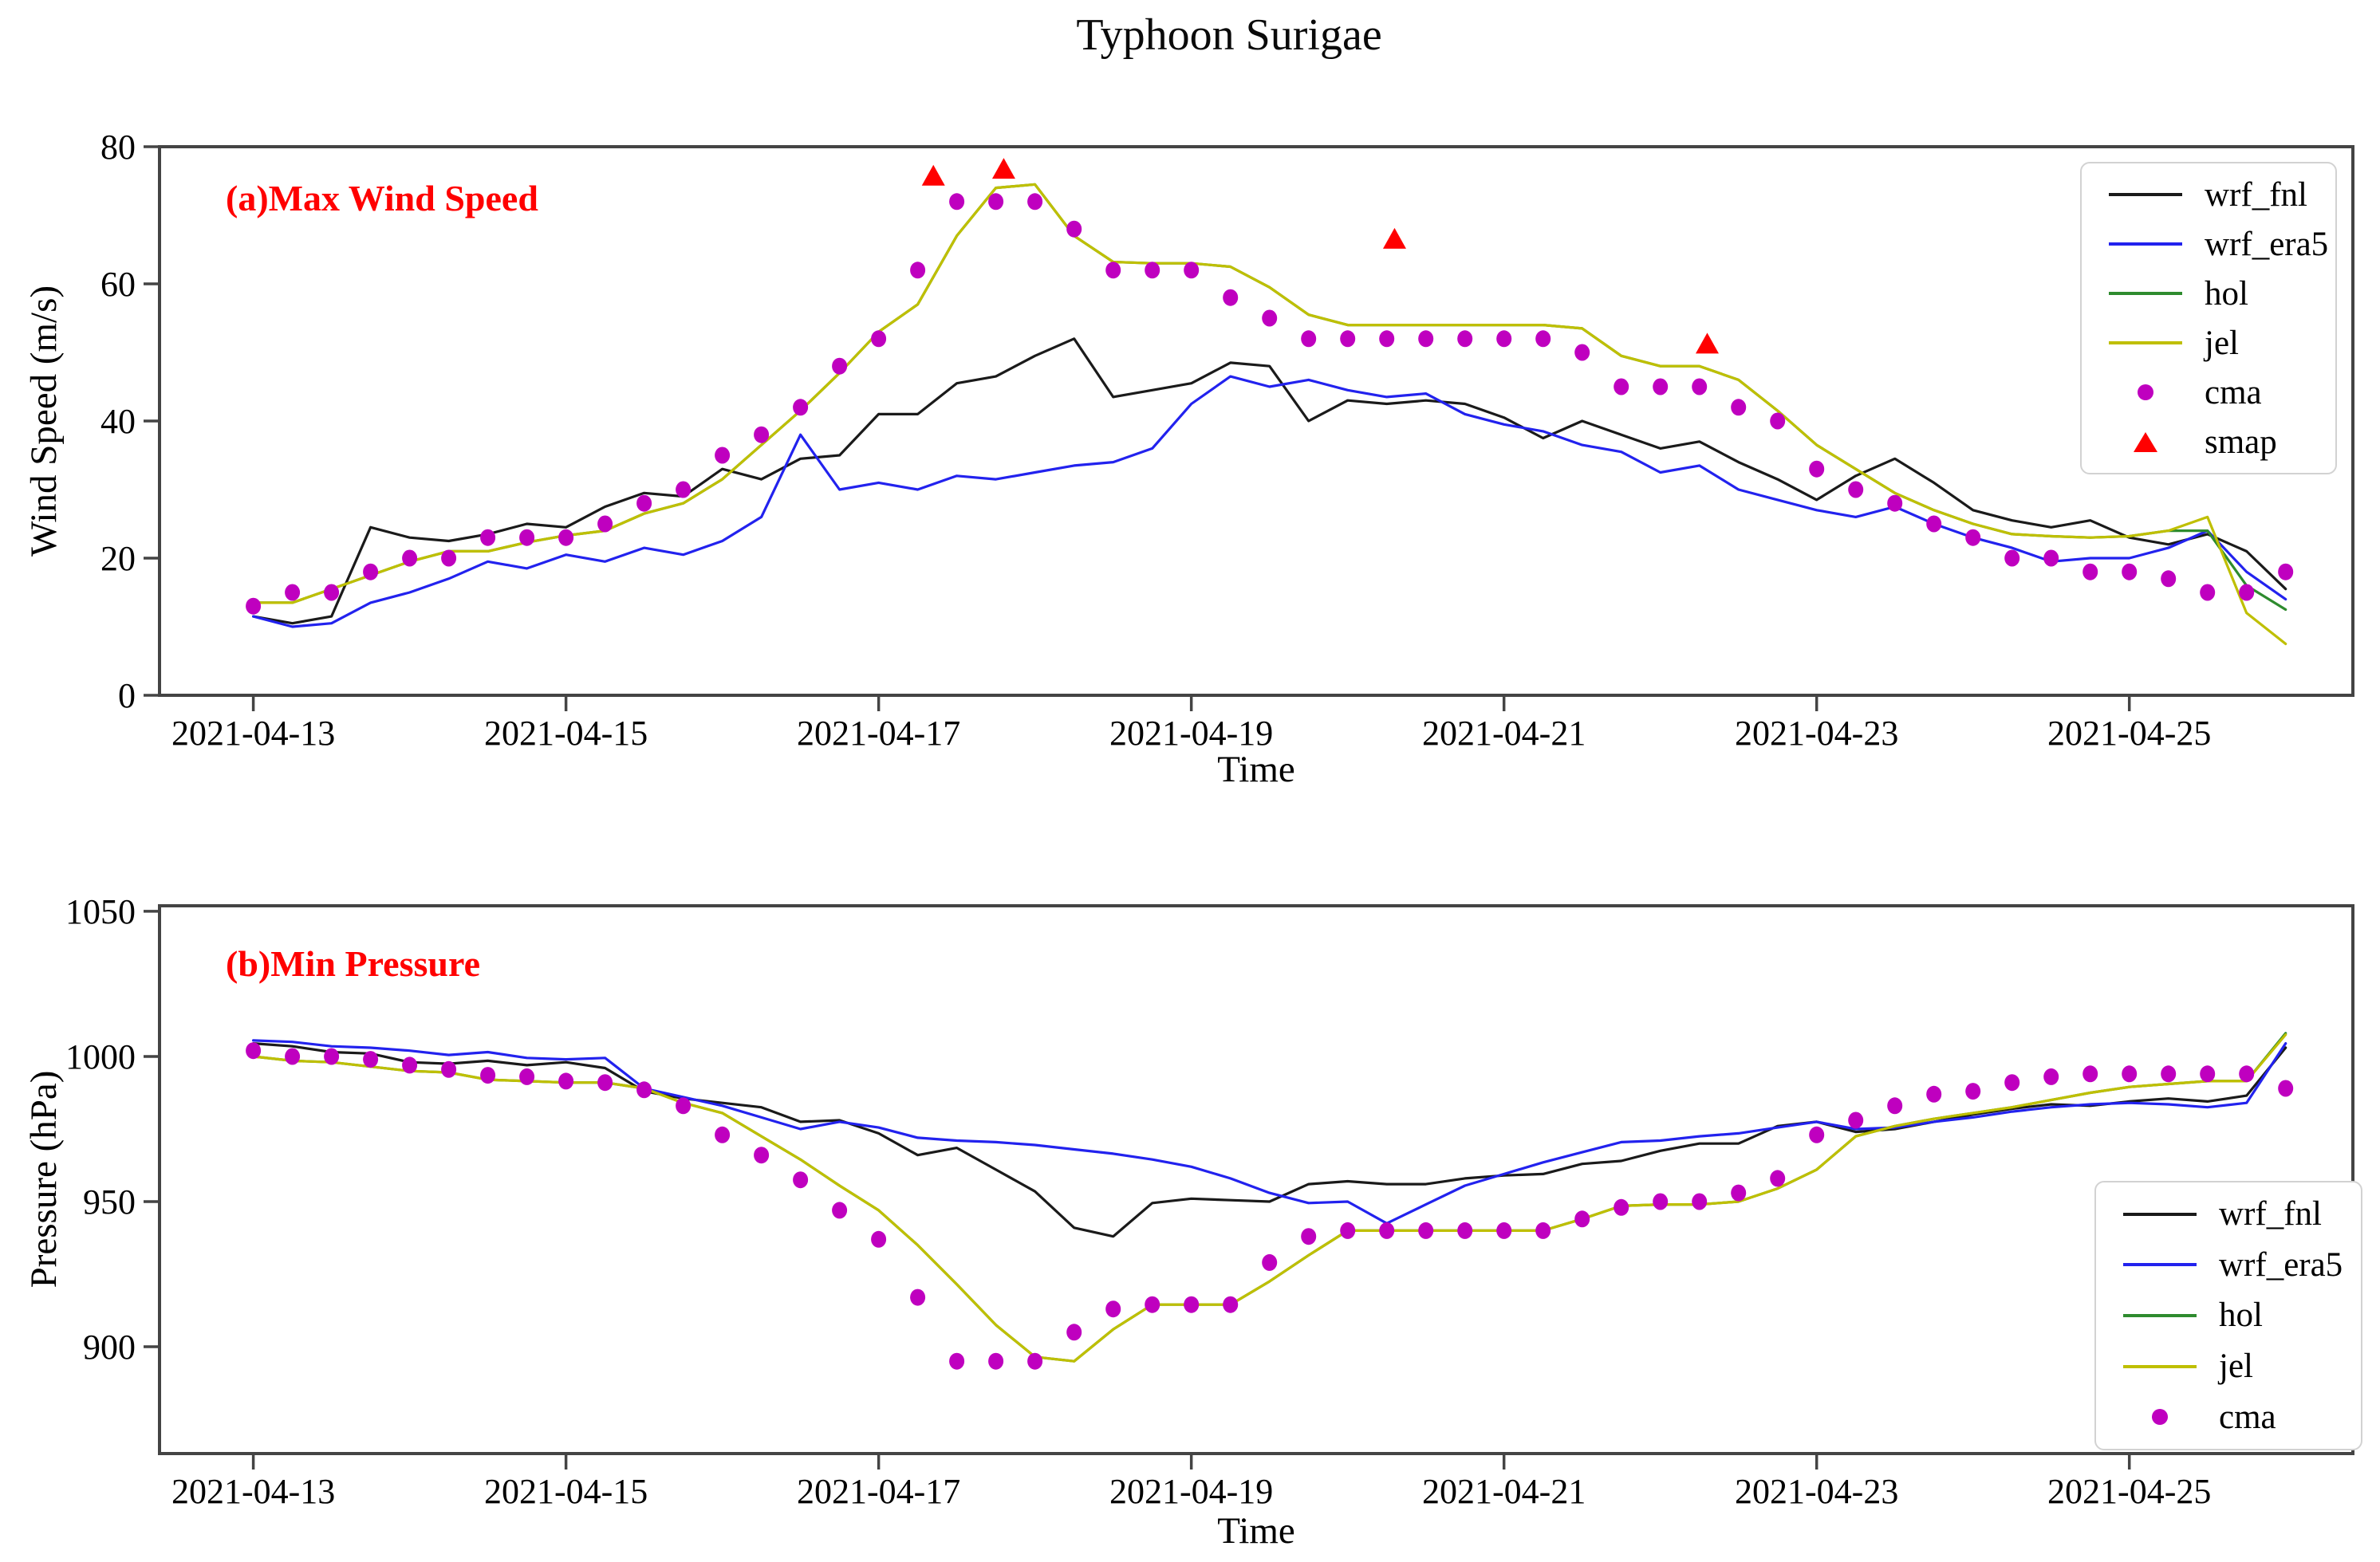 This screenshot has height=1562, width=2380. What do you see at coordinates (2145, 343) in the screenshot?
I see `jel-line-icon` at bounding box center [2145, 343].